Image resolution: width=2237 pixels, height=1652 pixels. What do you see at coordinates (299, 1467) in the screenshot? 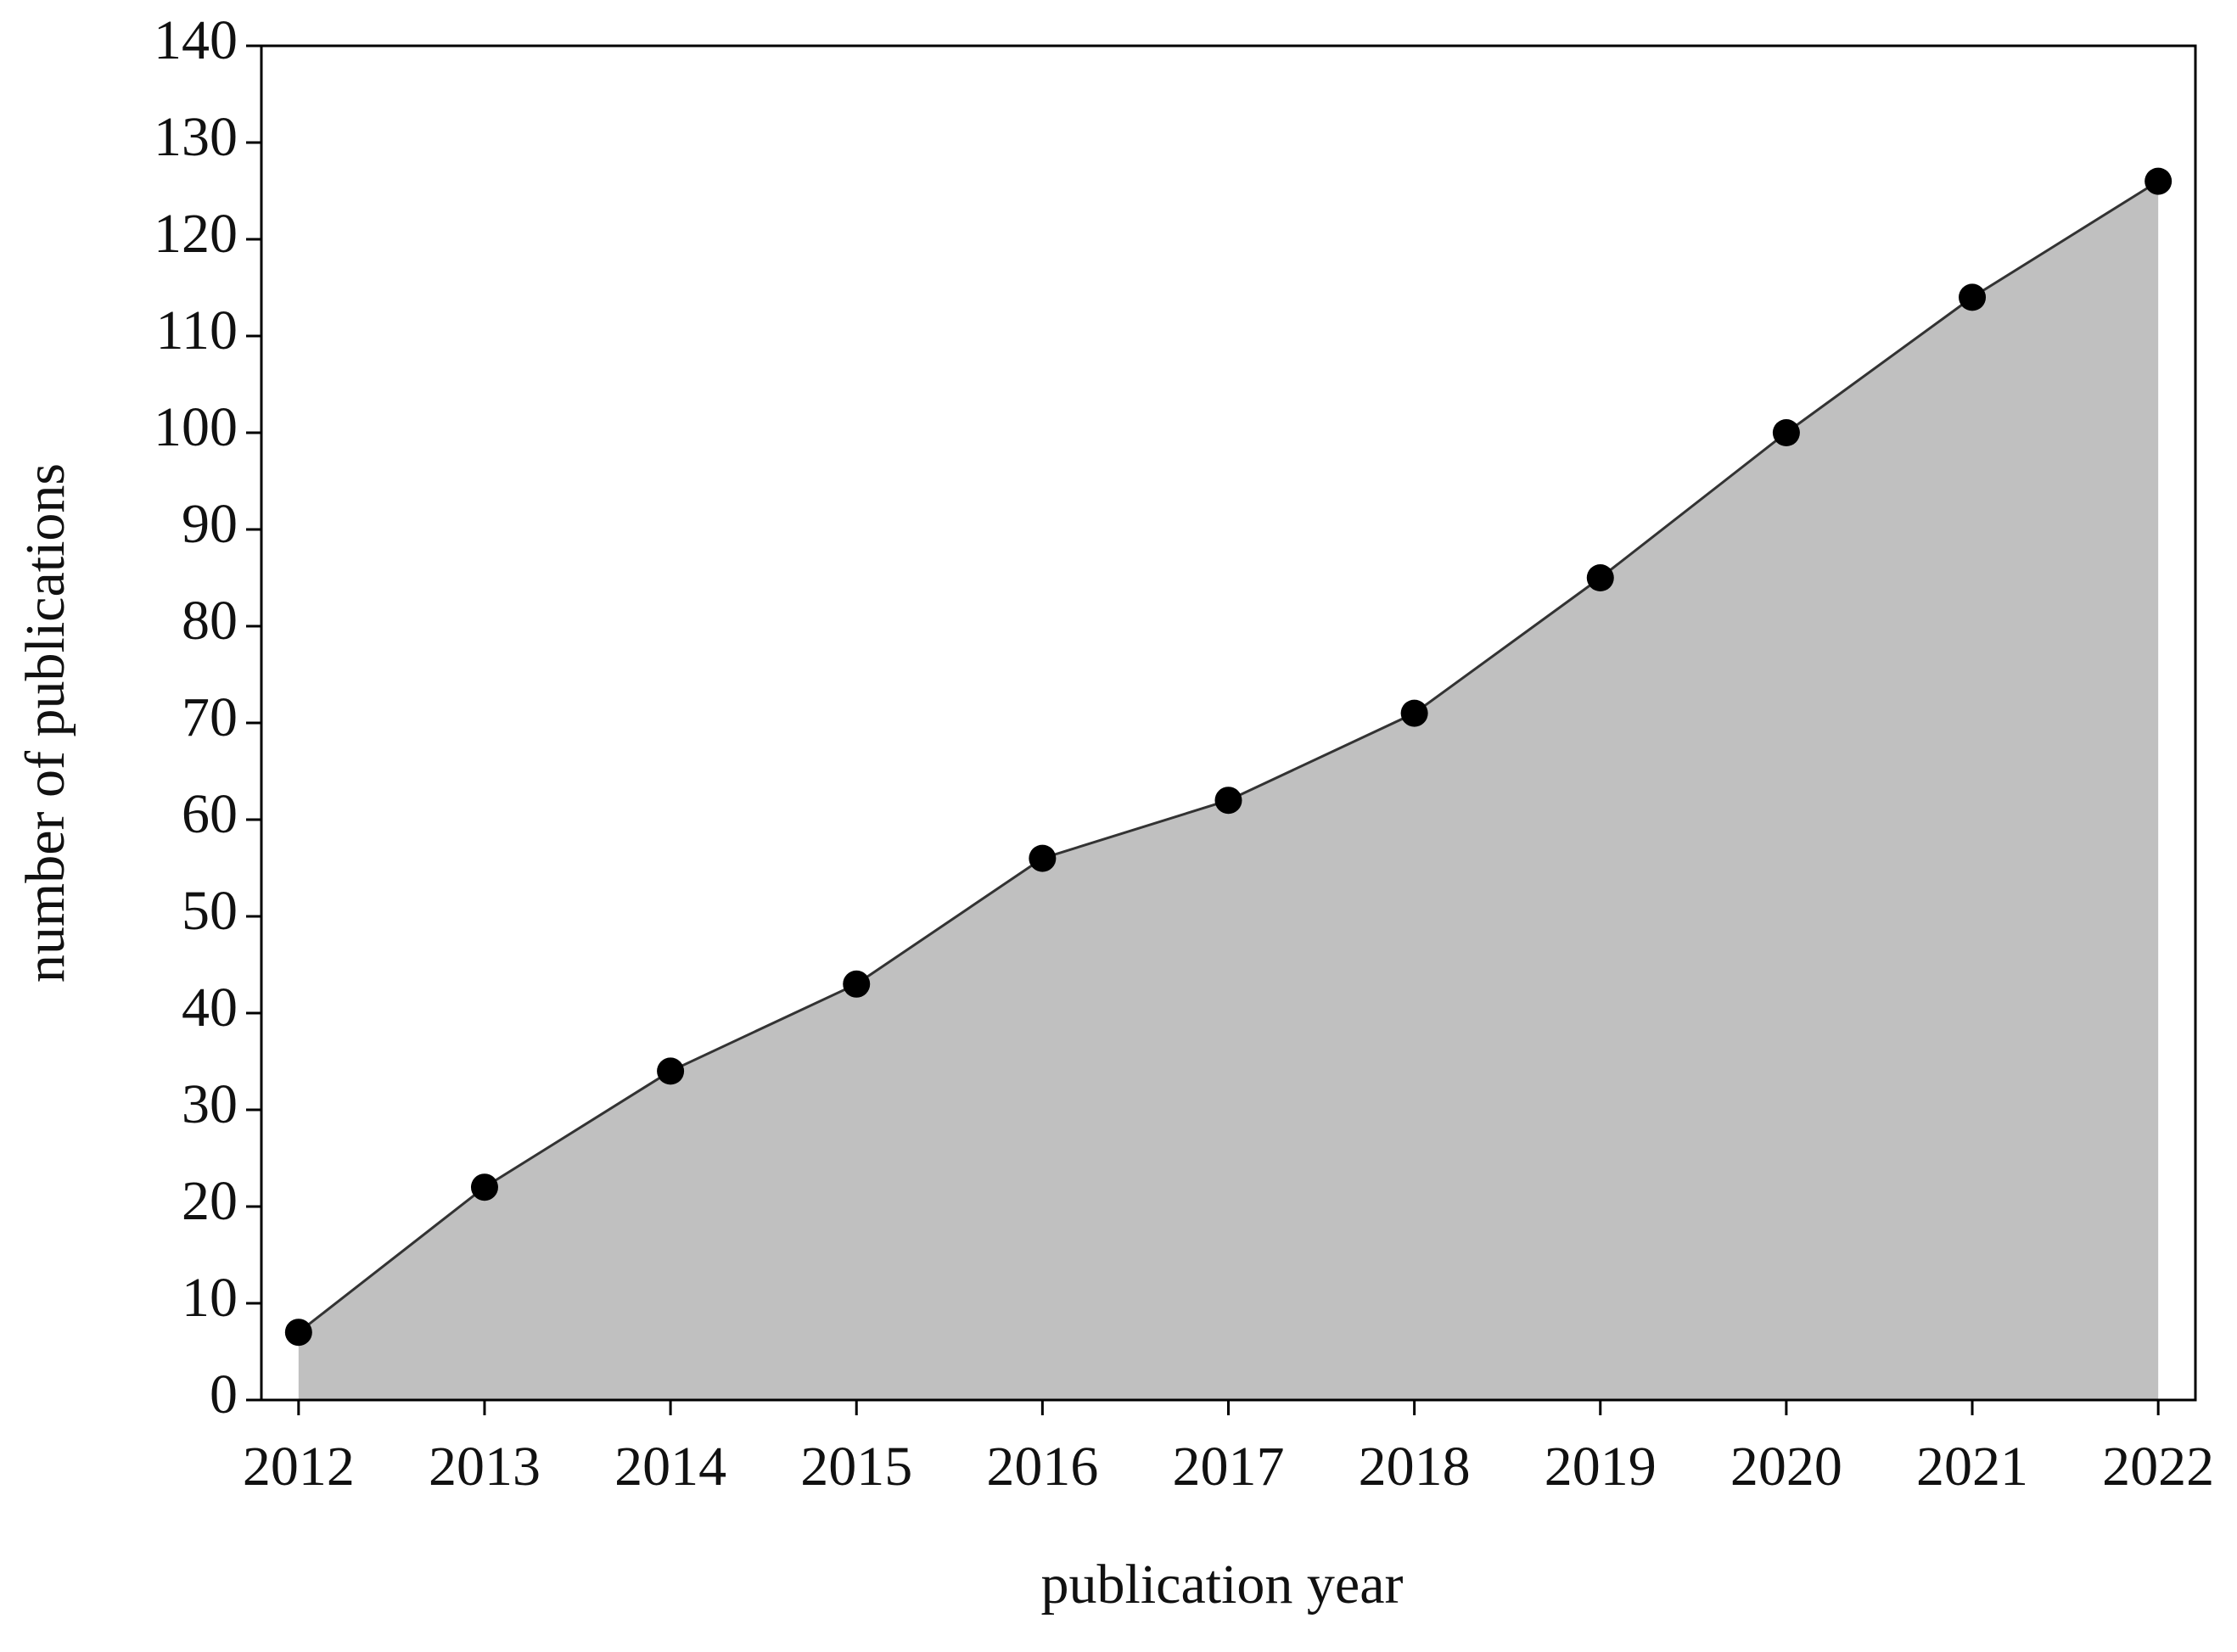
I see `x-tick-label: 2012` at bounding box center [299, 1467].